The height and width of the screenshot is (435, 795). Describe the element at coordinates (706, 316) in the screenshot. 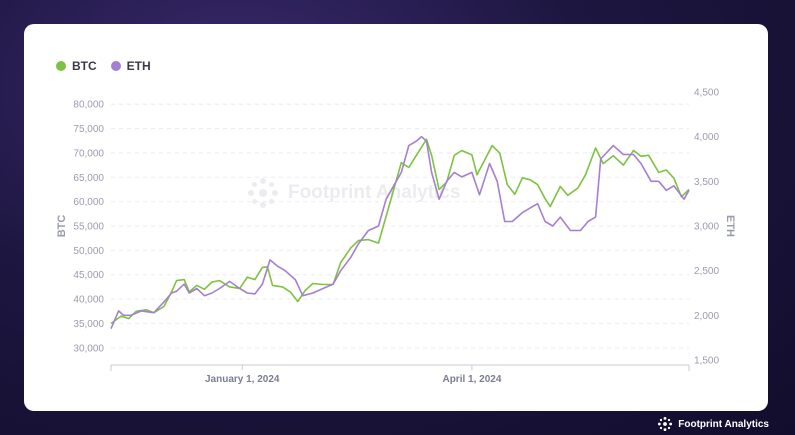

I see `y-right-tick-label: 2,000` at that location.